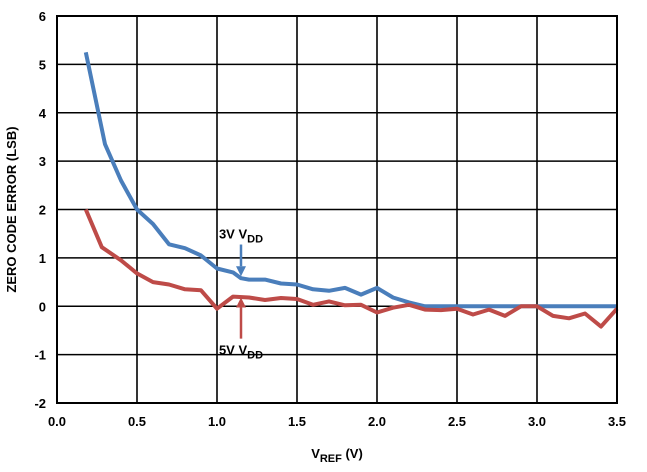 Image resolution: width=647 pixels, height=472 pixels. I want to click on y-tick-label: 6, so click(42, 16).